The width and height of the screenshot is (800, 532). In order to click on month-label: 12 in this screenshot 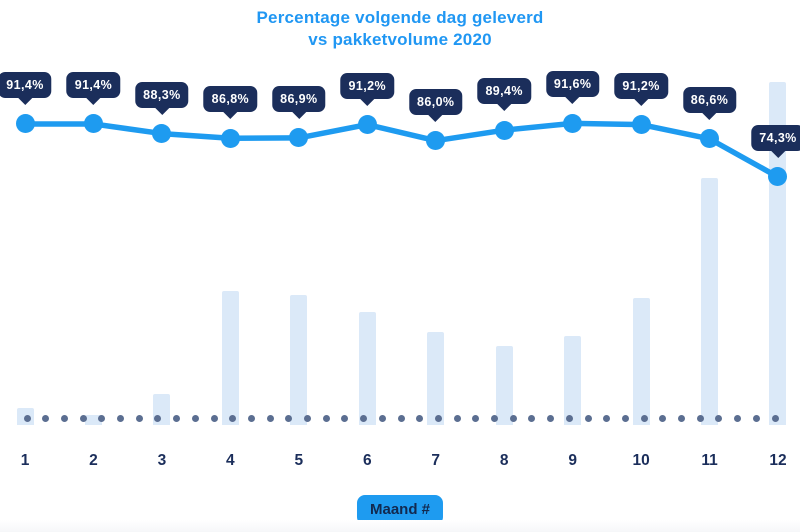, I will do `click(778, 460)`.